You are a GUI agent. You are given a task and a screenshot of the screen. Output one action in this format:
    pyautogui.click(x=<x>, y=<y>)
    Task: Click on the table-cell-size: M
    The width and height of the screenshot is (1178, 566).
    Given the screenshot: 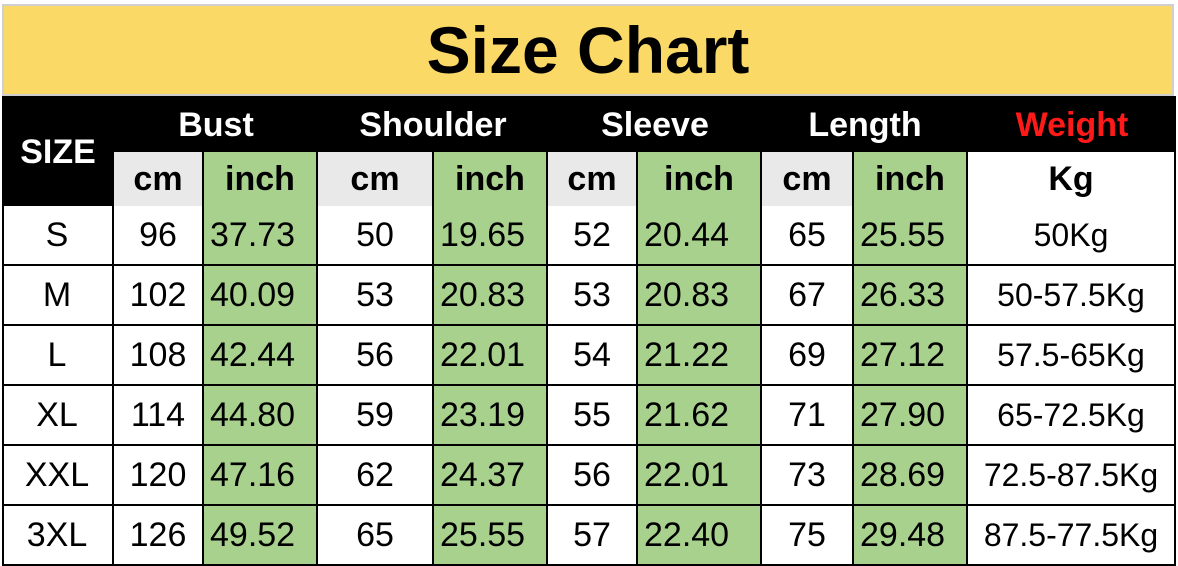 What is the action you would take?
    pyautogui.click(x=58, y=296)
    